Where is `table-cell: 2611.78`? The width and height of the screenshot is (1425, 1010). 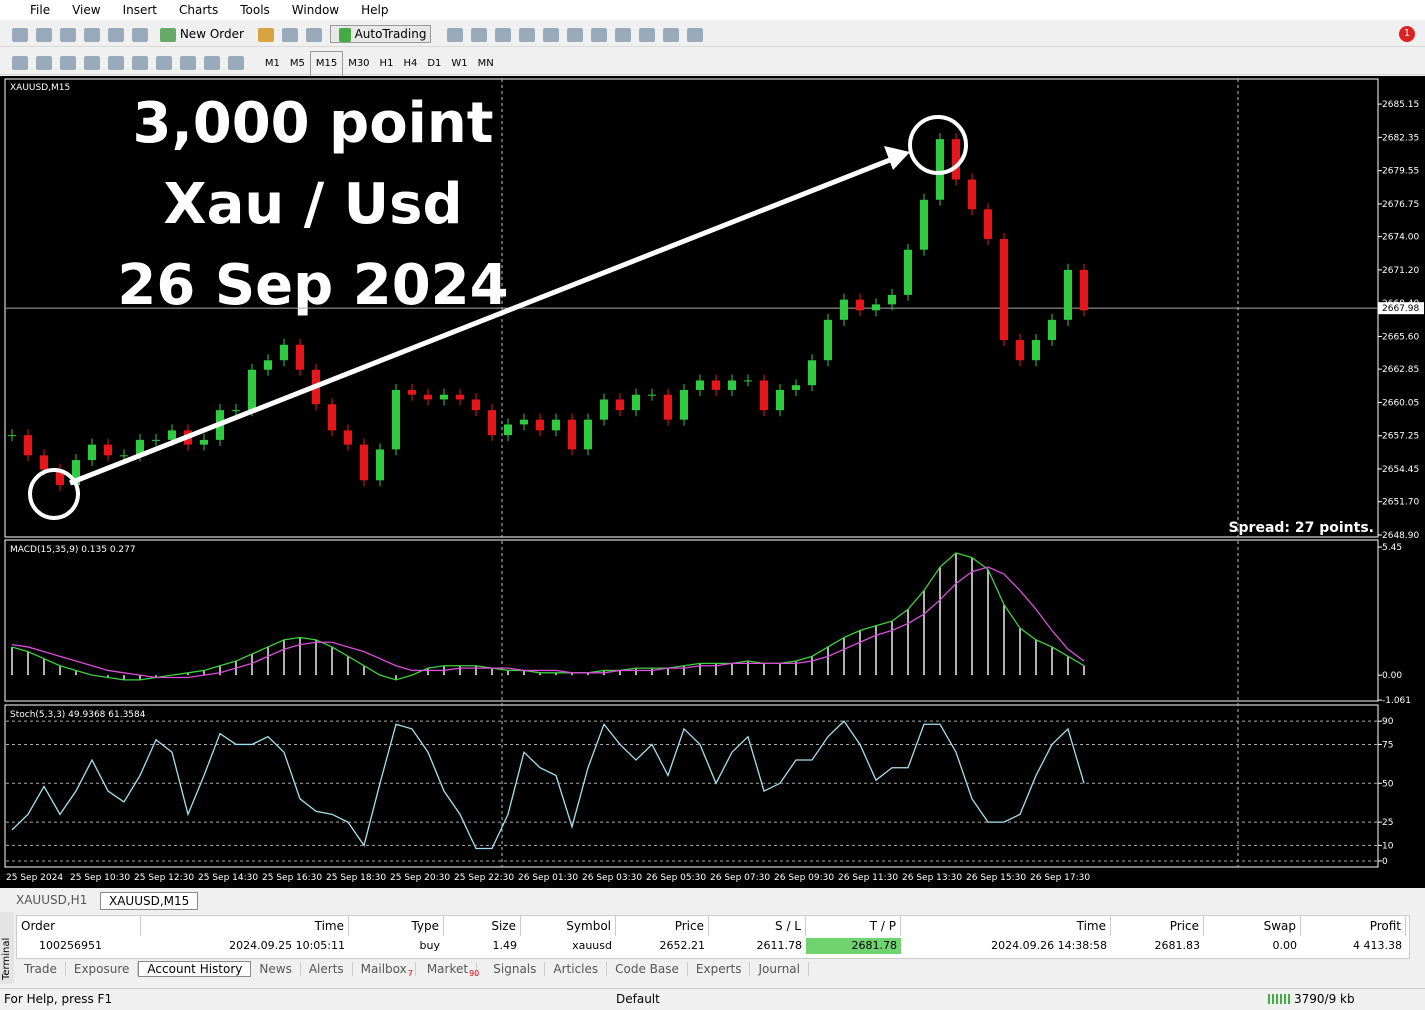
table-cell: 2611.78 is located at coordinates (779, 945).